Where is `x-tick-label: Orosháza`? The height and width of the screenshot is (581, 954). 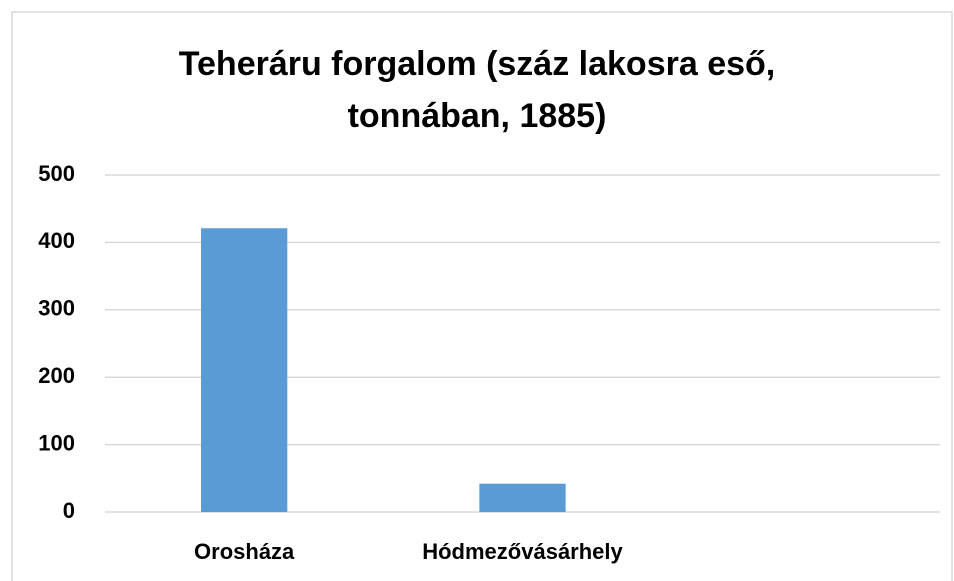 x-tick-label: Orosháza is located at coordinates (244, 551).